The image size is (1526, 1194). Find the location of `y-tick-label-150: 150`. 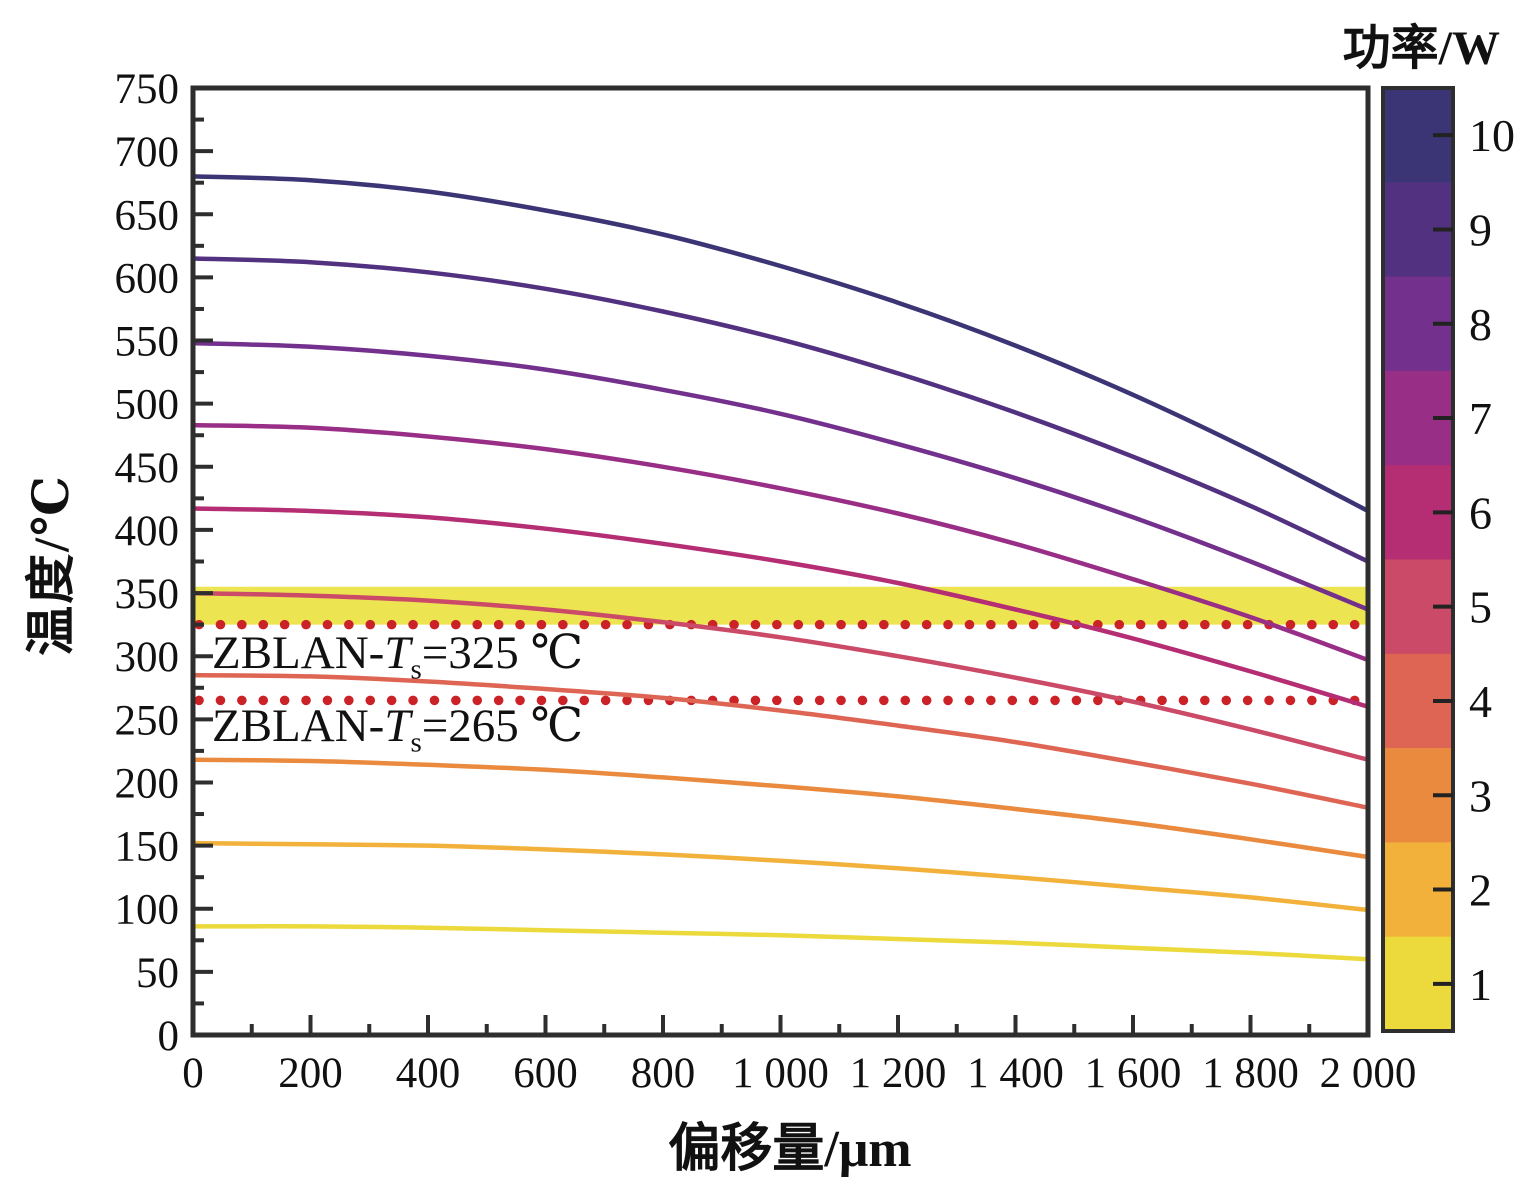

y-tick-label-150: 150 is located at coordinates (147, 847).